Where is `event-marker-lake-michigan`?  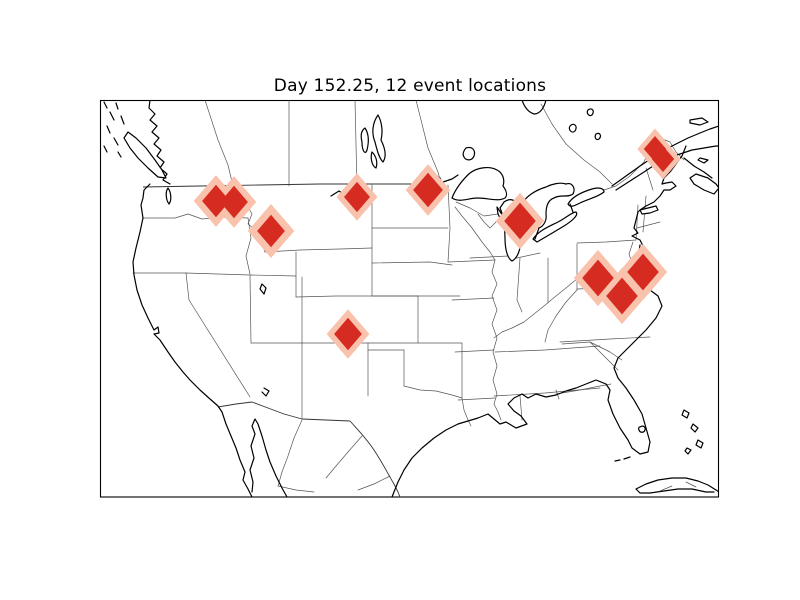 event-marker-lake-michigan is located at coordinates (520, 221).